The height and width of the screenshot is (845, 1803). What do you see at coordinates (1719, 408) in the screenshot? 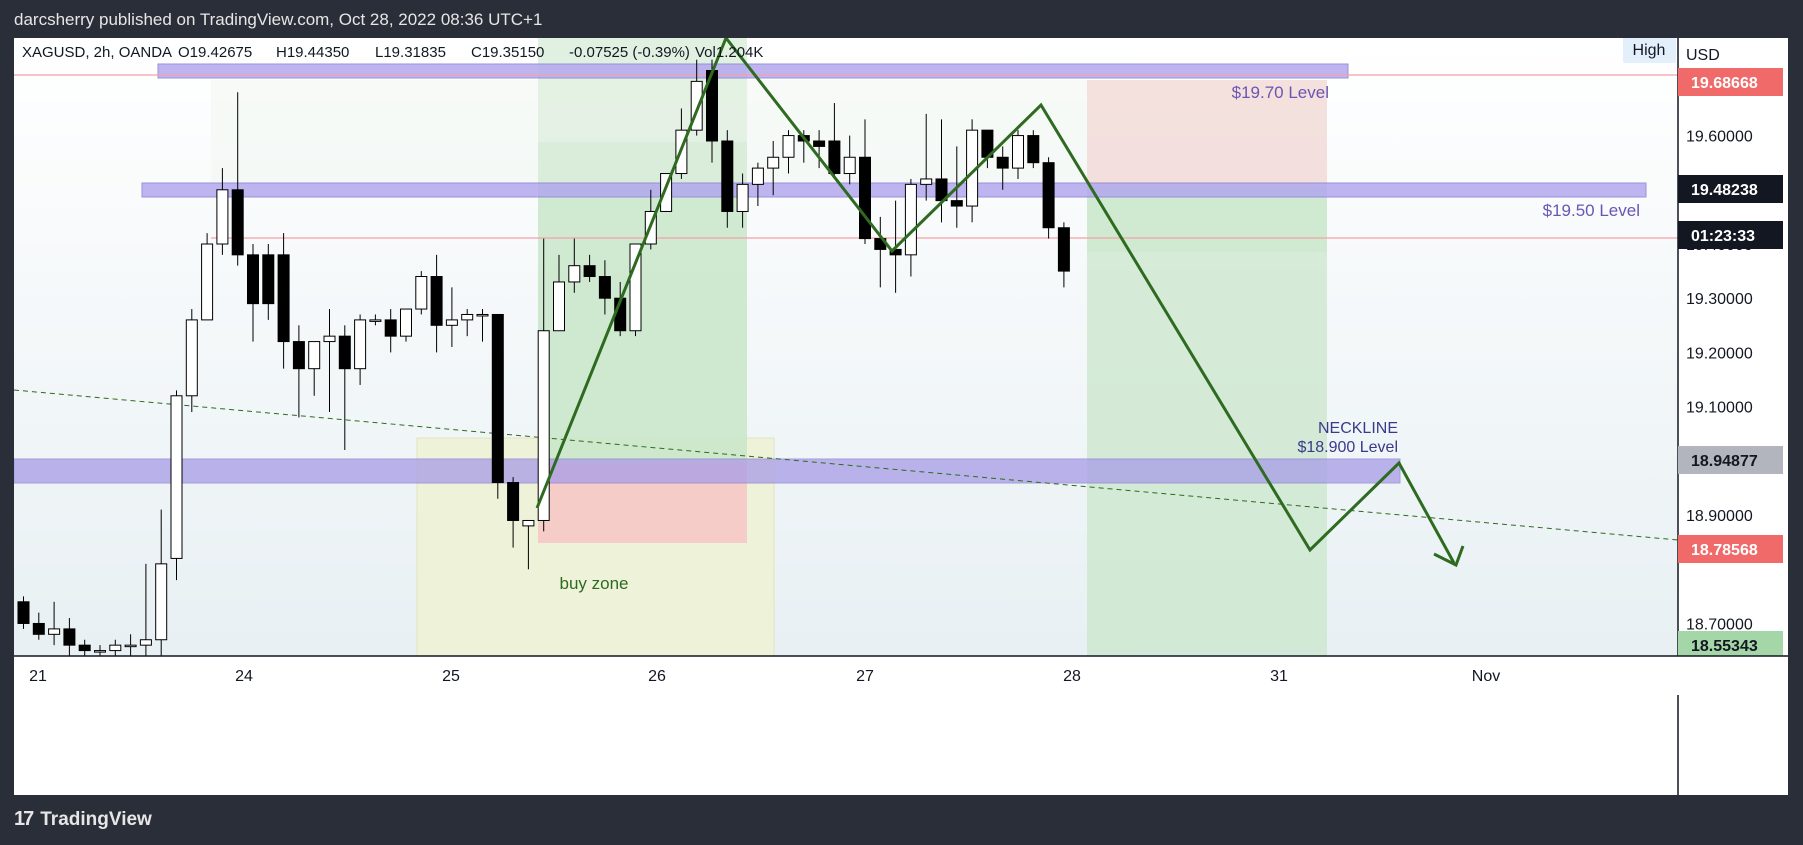
I see `price-tick-label: 19.10000` at bounding box center [1719, 408].